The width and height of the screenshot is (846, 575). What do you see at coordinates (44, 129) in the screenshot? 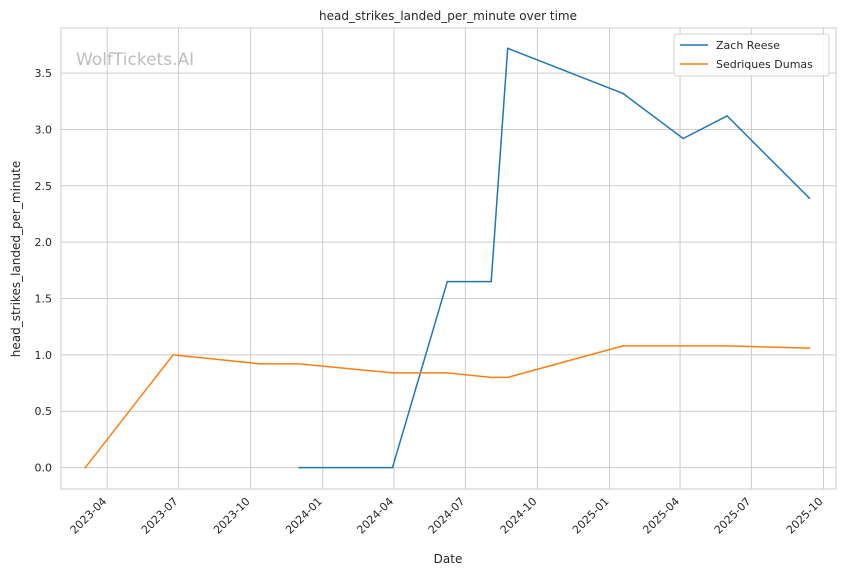
I see `y-tick-label: 3.0` at bounding box center [44, 129].